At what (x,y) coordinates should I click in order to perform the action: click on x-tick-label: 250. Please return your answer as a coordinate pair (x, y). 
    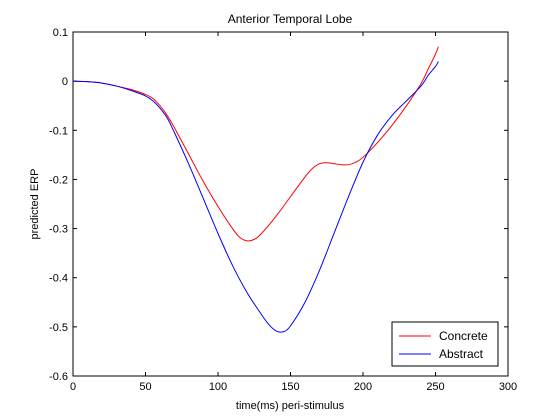
    Looking at the image, I should click on (435, 387).